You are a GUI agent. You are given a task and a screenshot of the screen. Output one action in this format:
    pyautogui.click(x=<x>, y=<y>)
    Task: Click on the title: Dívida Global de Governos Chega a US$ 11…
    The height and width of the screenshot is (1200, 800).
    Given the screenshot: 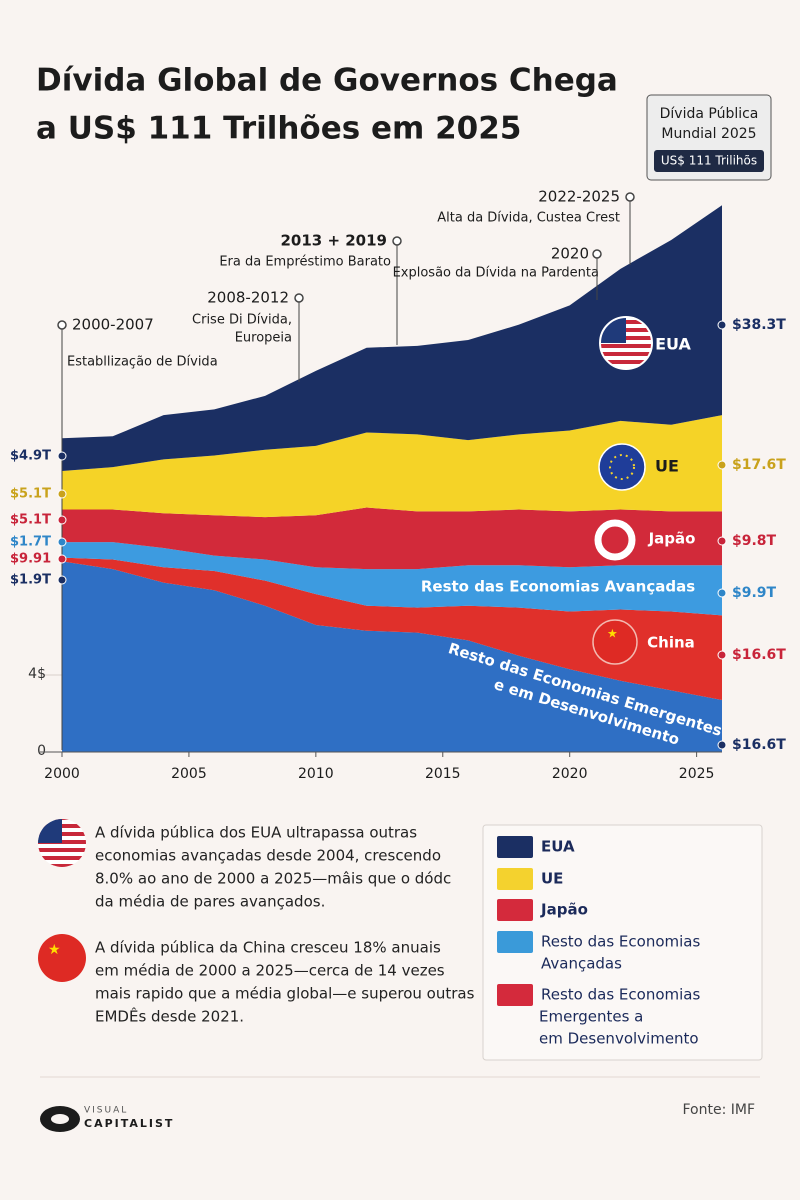 What is the action you would take?
    pyautogui.click(x=327, y=105)
    